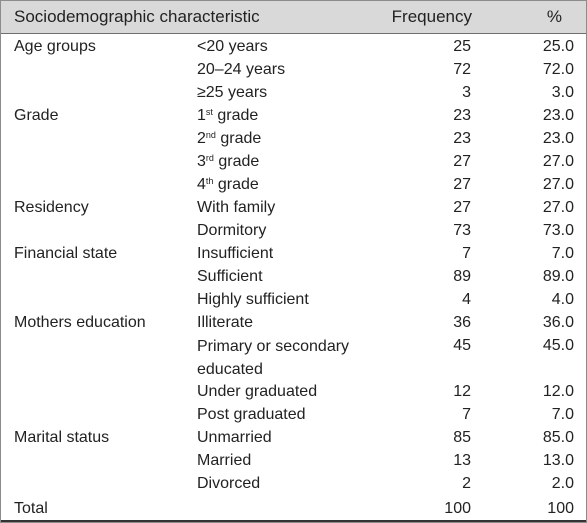 This screenshot has height=523, width=587. I want to click on percent-value: 12.0, so click(558, 391).